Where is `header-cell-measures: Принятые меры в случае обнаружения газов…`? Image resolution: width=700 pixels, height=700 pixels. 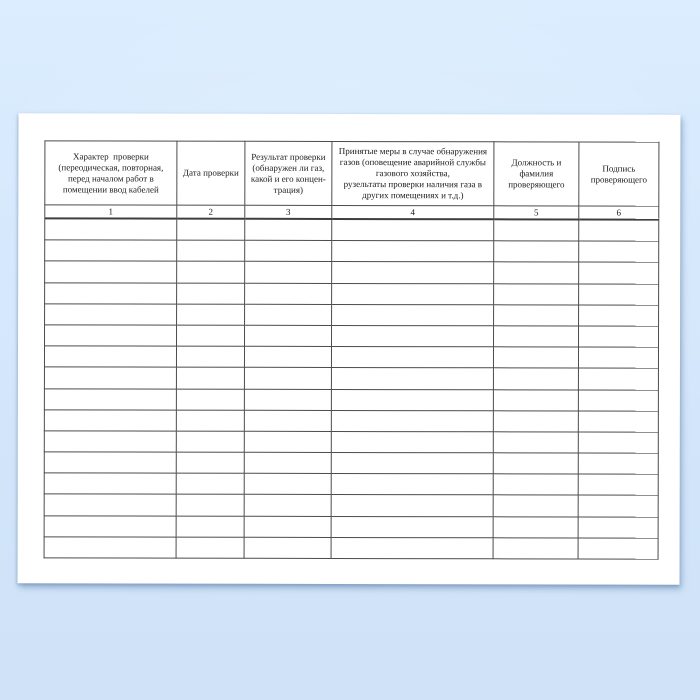
header-cell-measures: Принятые меры в случае обнаружения газов… is located at coordinates (412, 173).